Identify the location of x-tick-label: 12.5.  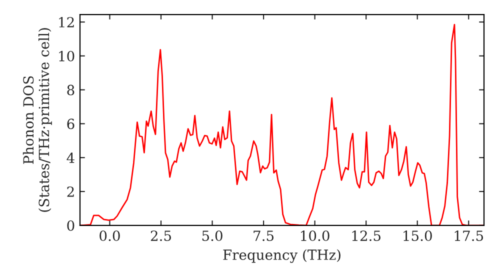
(366, 236).